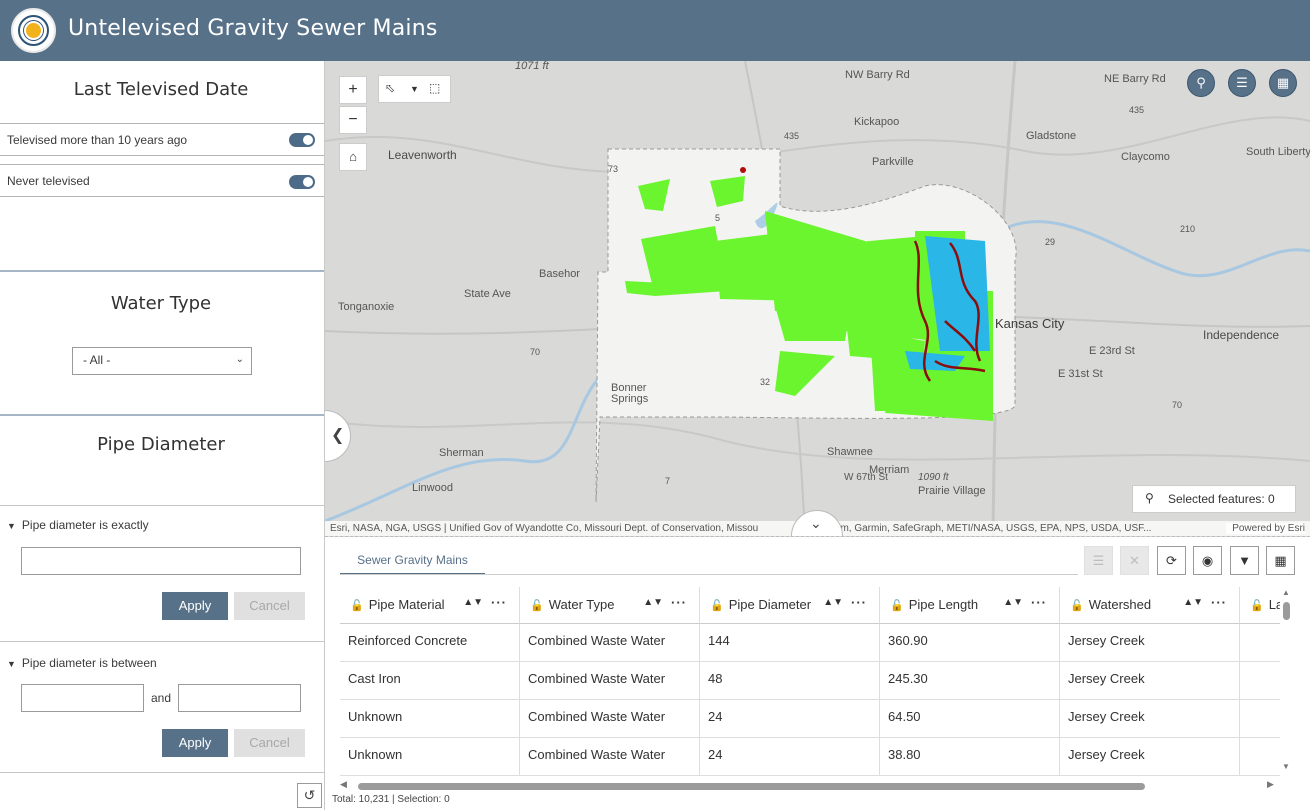  Describe the element at coordinates (302, 140) in the screenshot. I see `televised-10-years-toggle` at that location.